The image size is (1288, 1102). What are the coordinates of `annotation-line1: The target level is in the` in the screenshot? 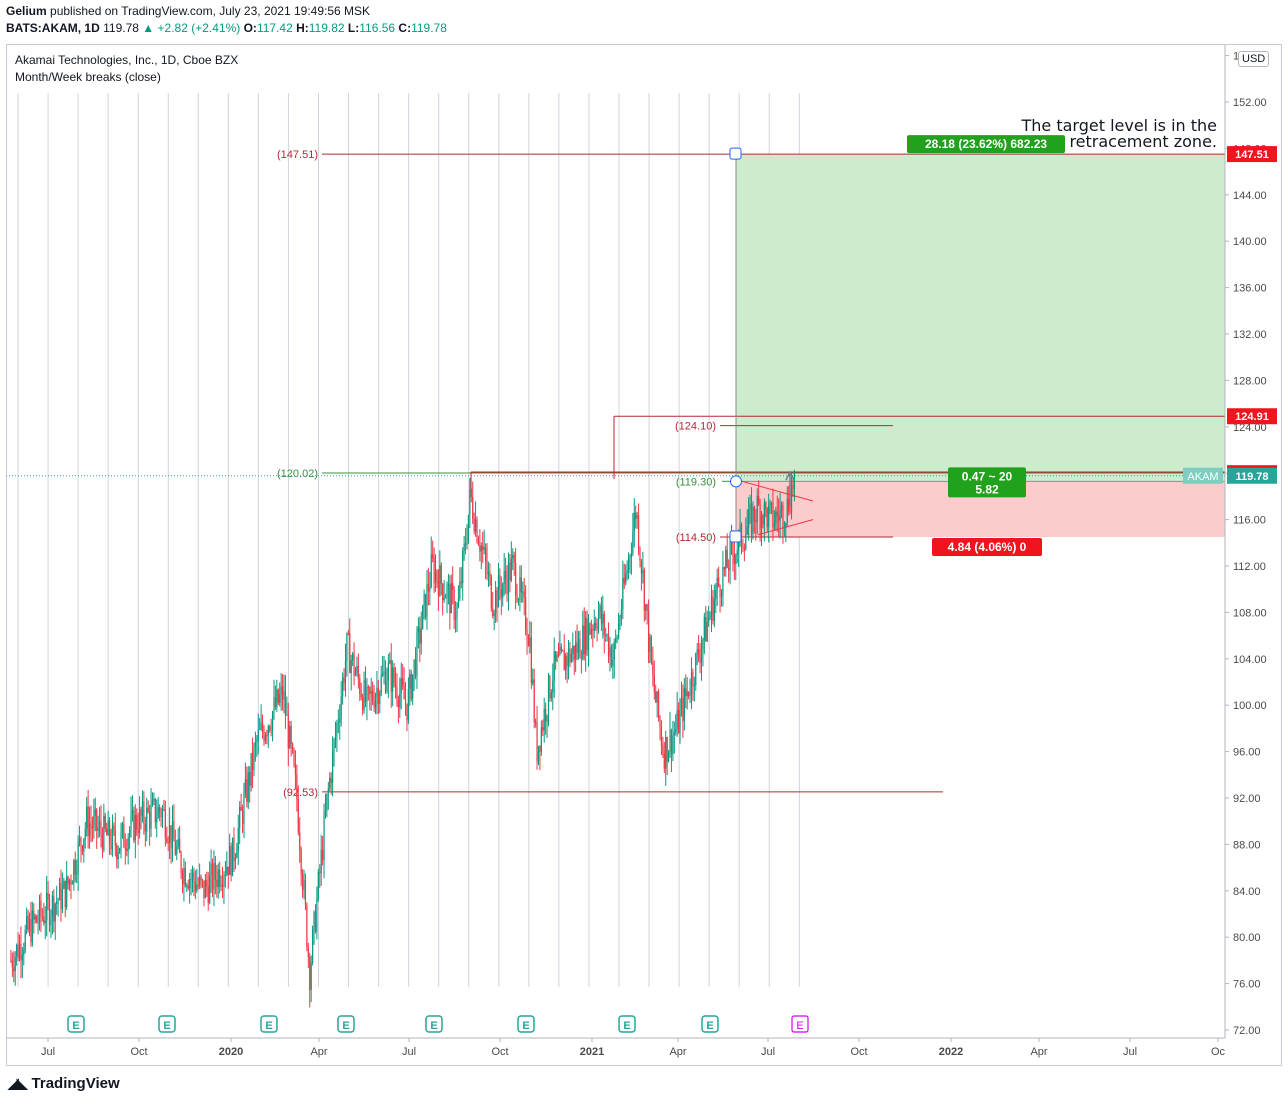 It's located at (1118, 125).